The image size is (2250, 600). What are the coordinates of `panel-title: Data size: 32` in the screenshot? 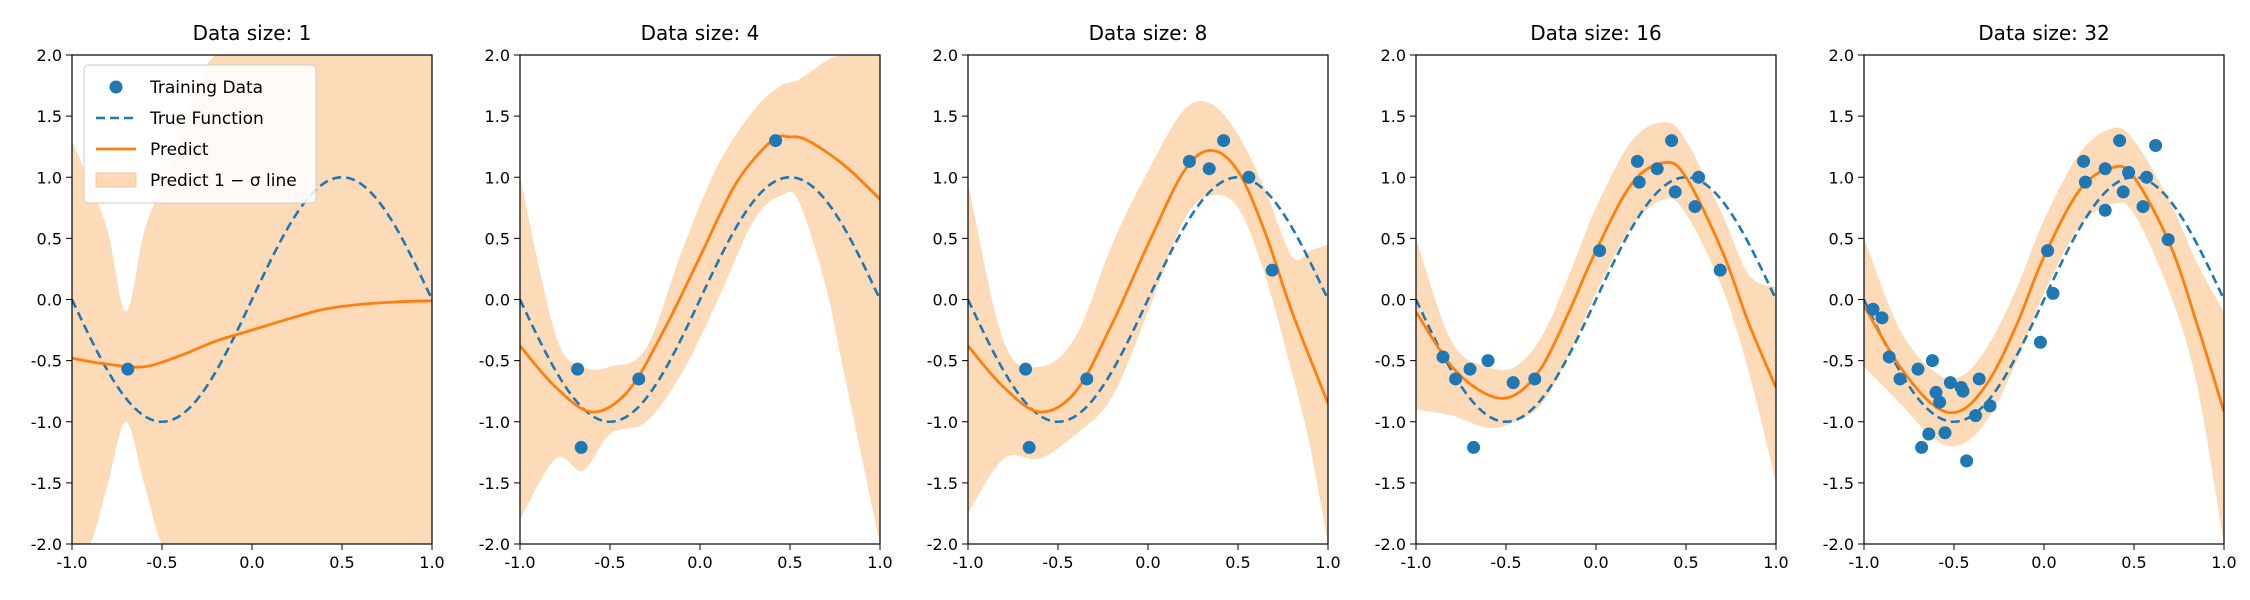 It's located at (2043, 33).